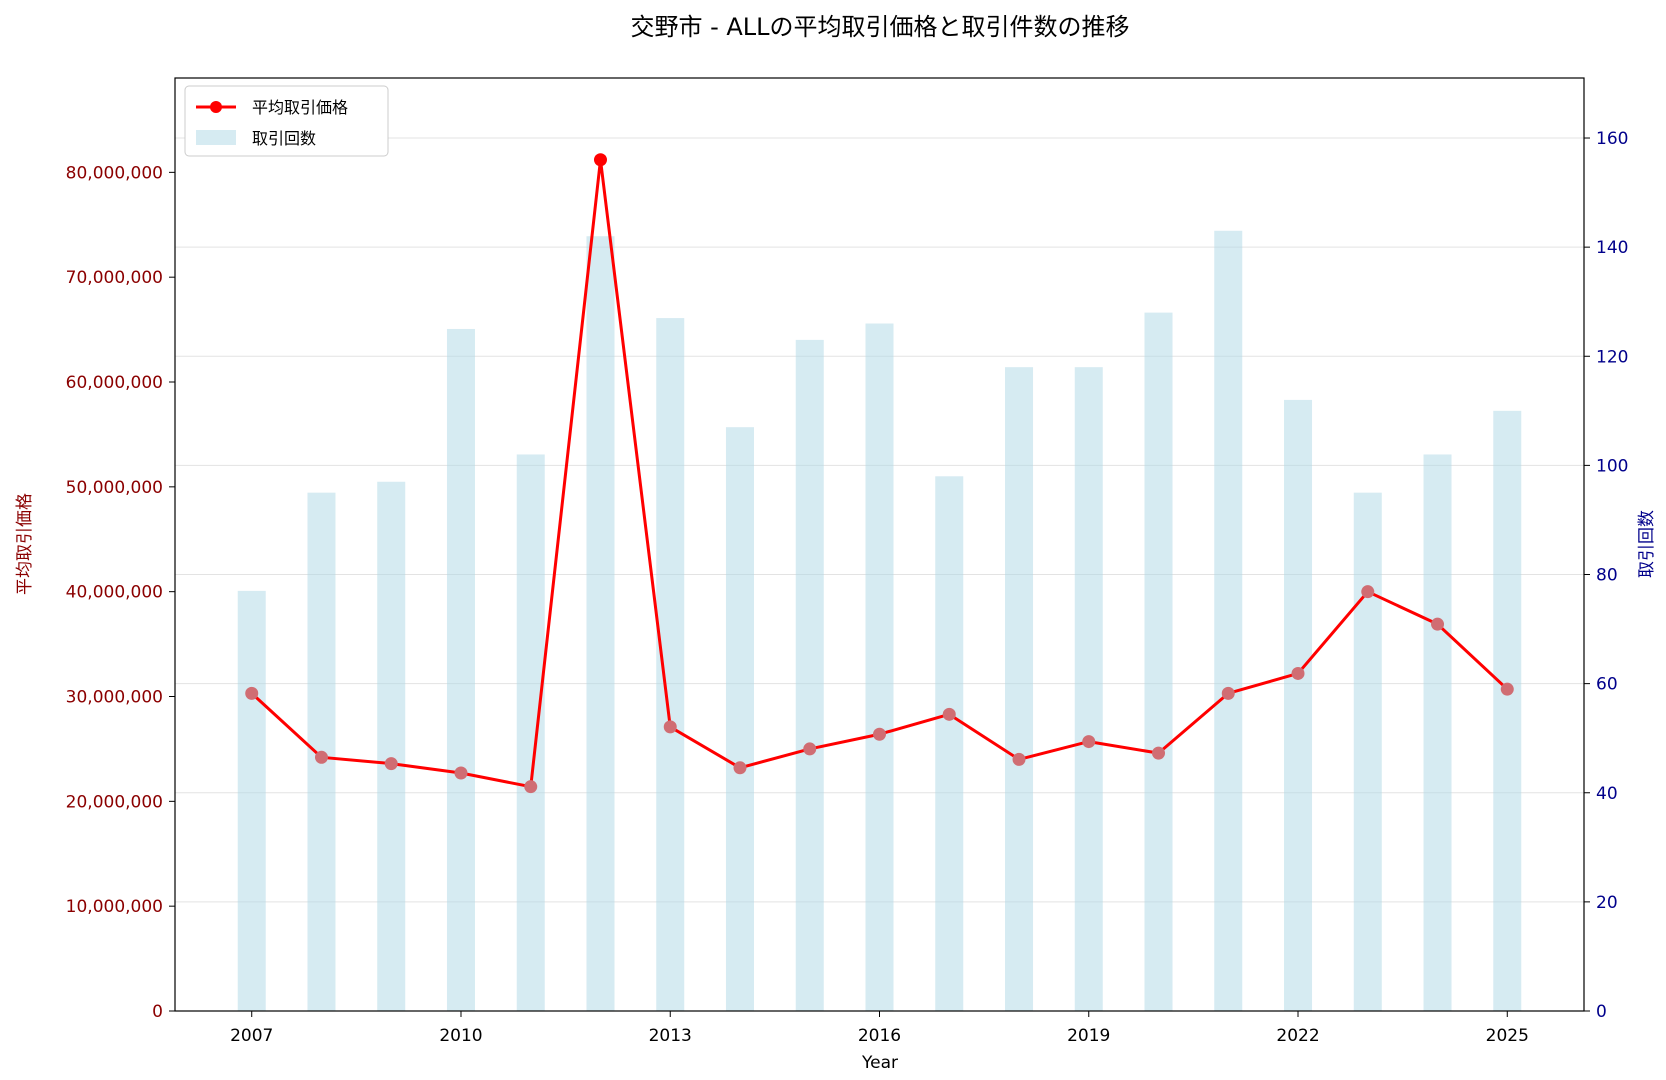 The width and height of the screenshot is (1666, 1080). Describe the element at coordinates (157, 1012) in the screenshot. I see `left-tick-label: 0` at that location.